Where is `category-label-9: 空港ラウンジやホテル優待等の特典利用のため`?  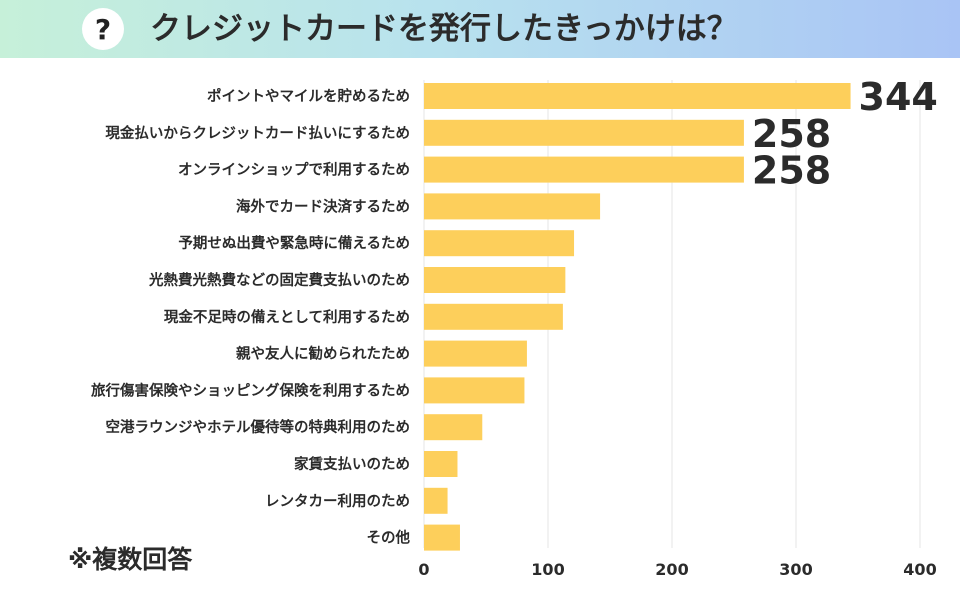
category-label-9: 空港ラウンジやホテル優待等の特典利用のため is located at coordinates (258, 427).